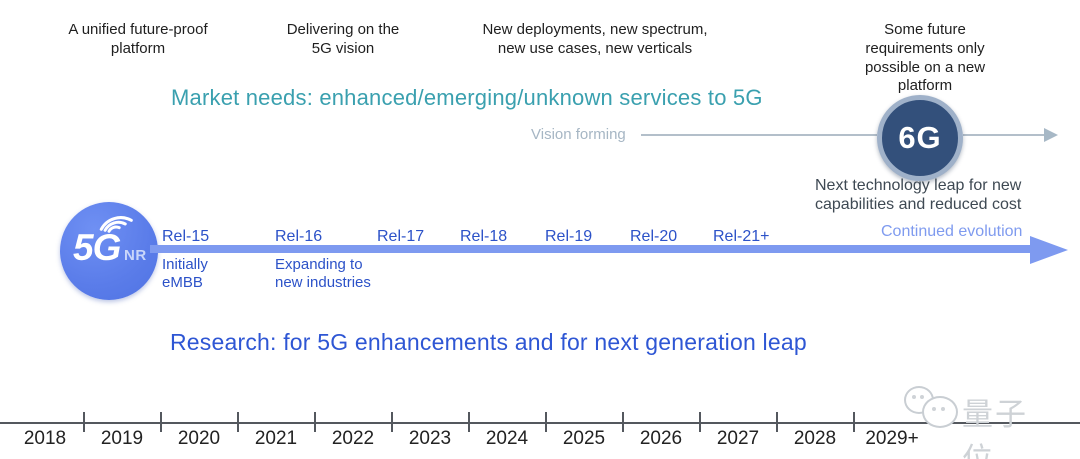  What do you see at coordinates (738, 438) in the screenshot?
I see `year-label-2027: 2027` at bounding box center [738, 438].